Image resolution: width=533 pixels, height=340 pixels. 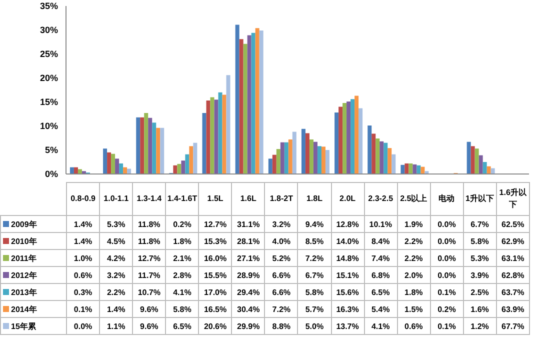 I want to click on x-tick-label: 1升以下, so click(x=479, y=199).